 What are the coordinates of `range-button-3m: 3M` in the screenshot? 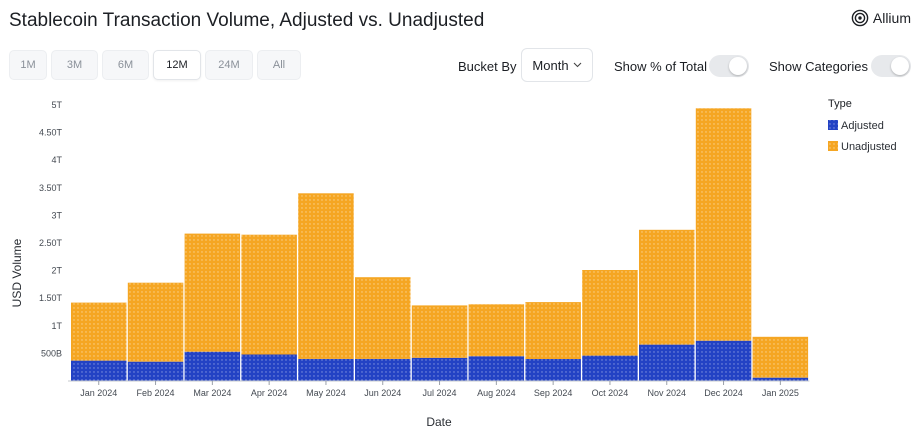 It's located at (74, 65).